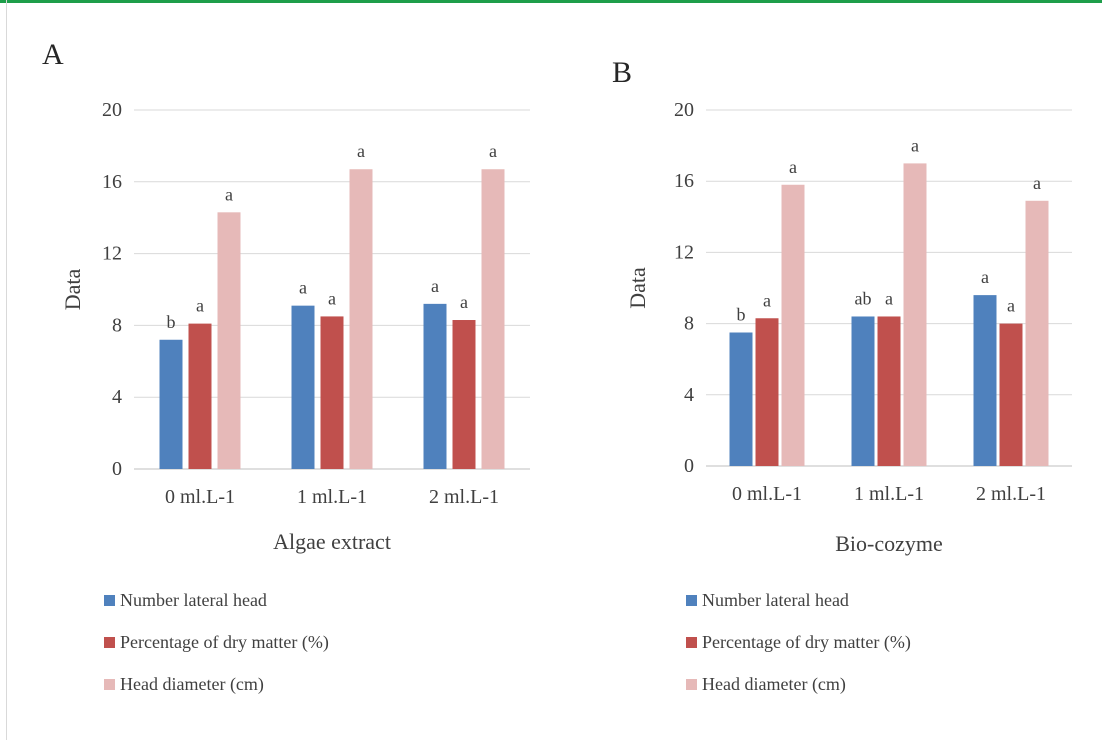 This screenshot has height=742, width=1102. Describe the element at coordinates (53, 54) in the screenshot. I see `panel-letter-a: A` at that location.